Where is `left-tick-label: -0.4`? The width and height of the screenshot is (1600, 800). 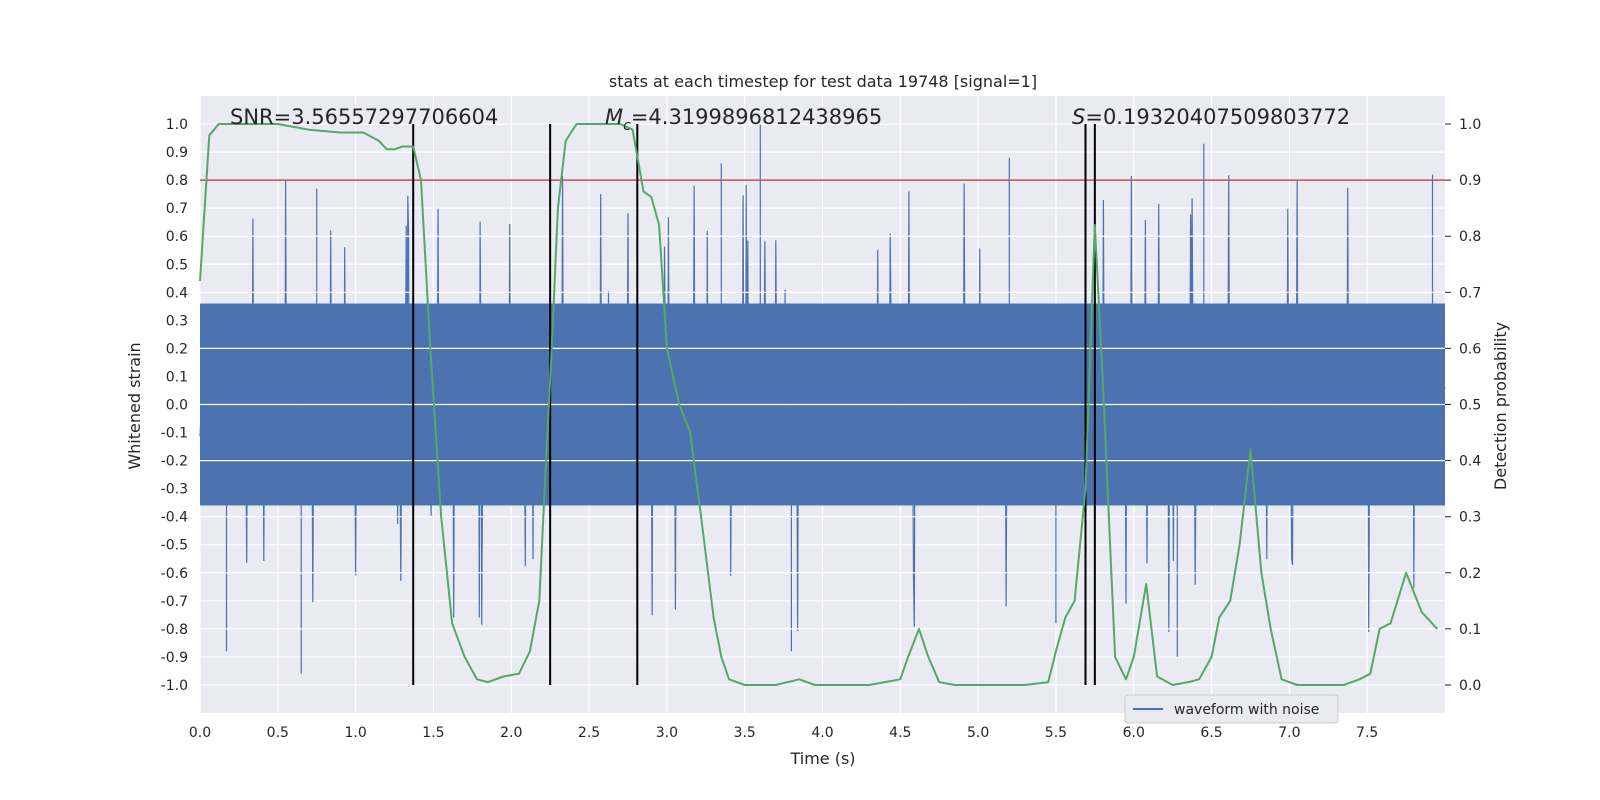 left-tick-label: -0.4 is located at coordinates (174, 518).